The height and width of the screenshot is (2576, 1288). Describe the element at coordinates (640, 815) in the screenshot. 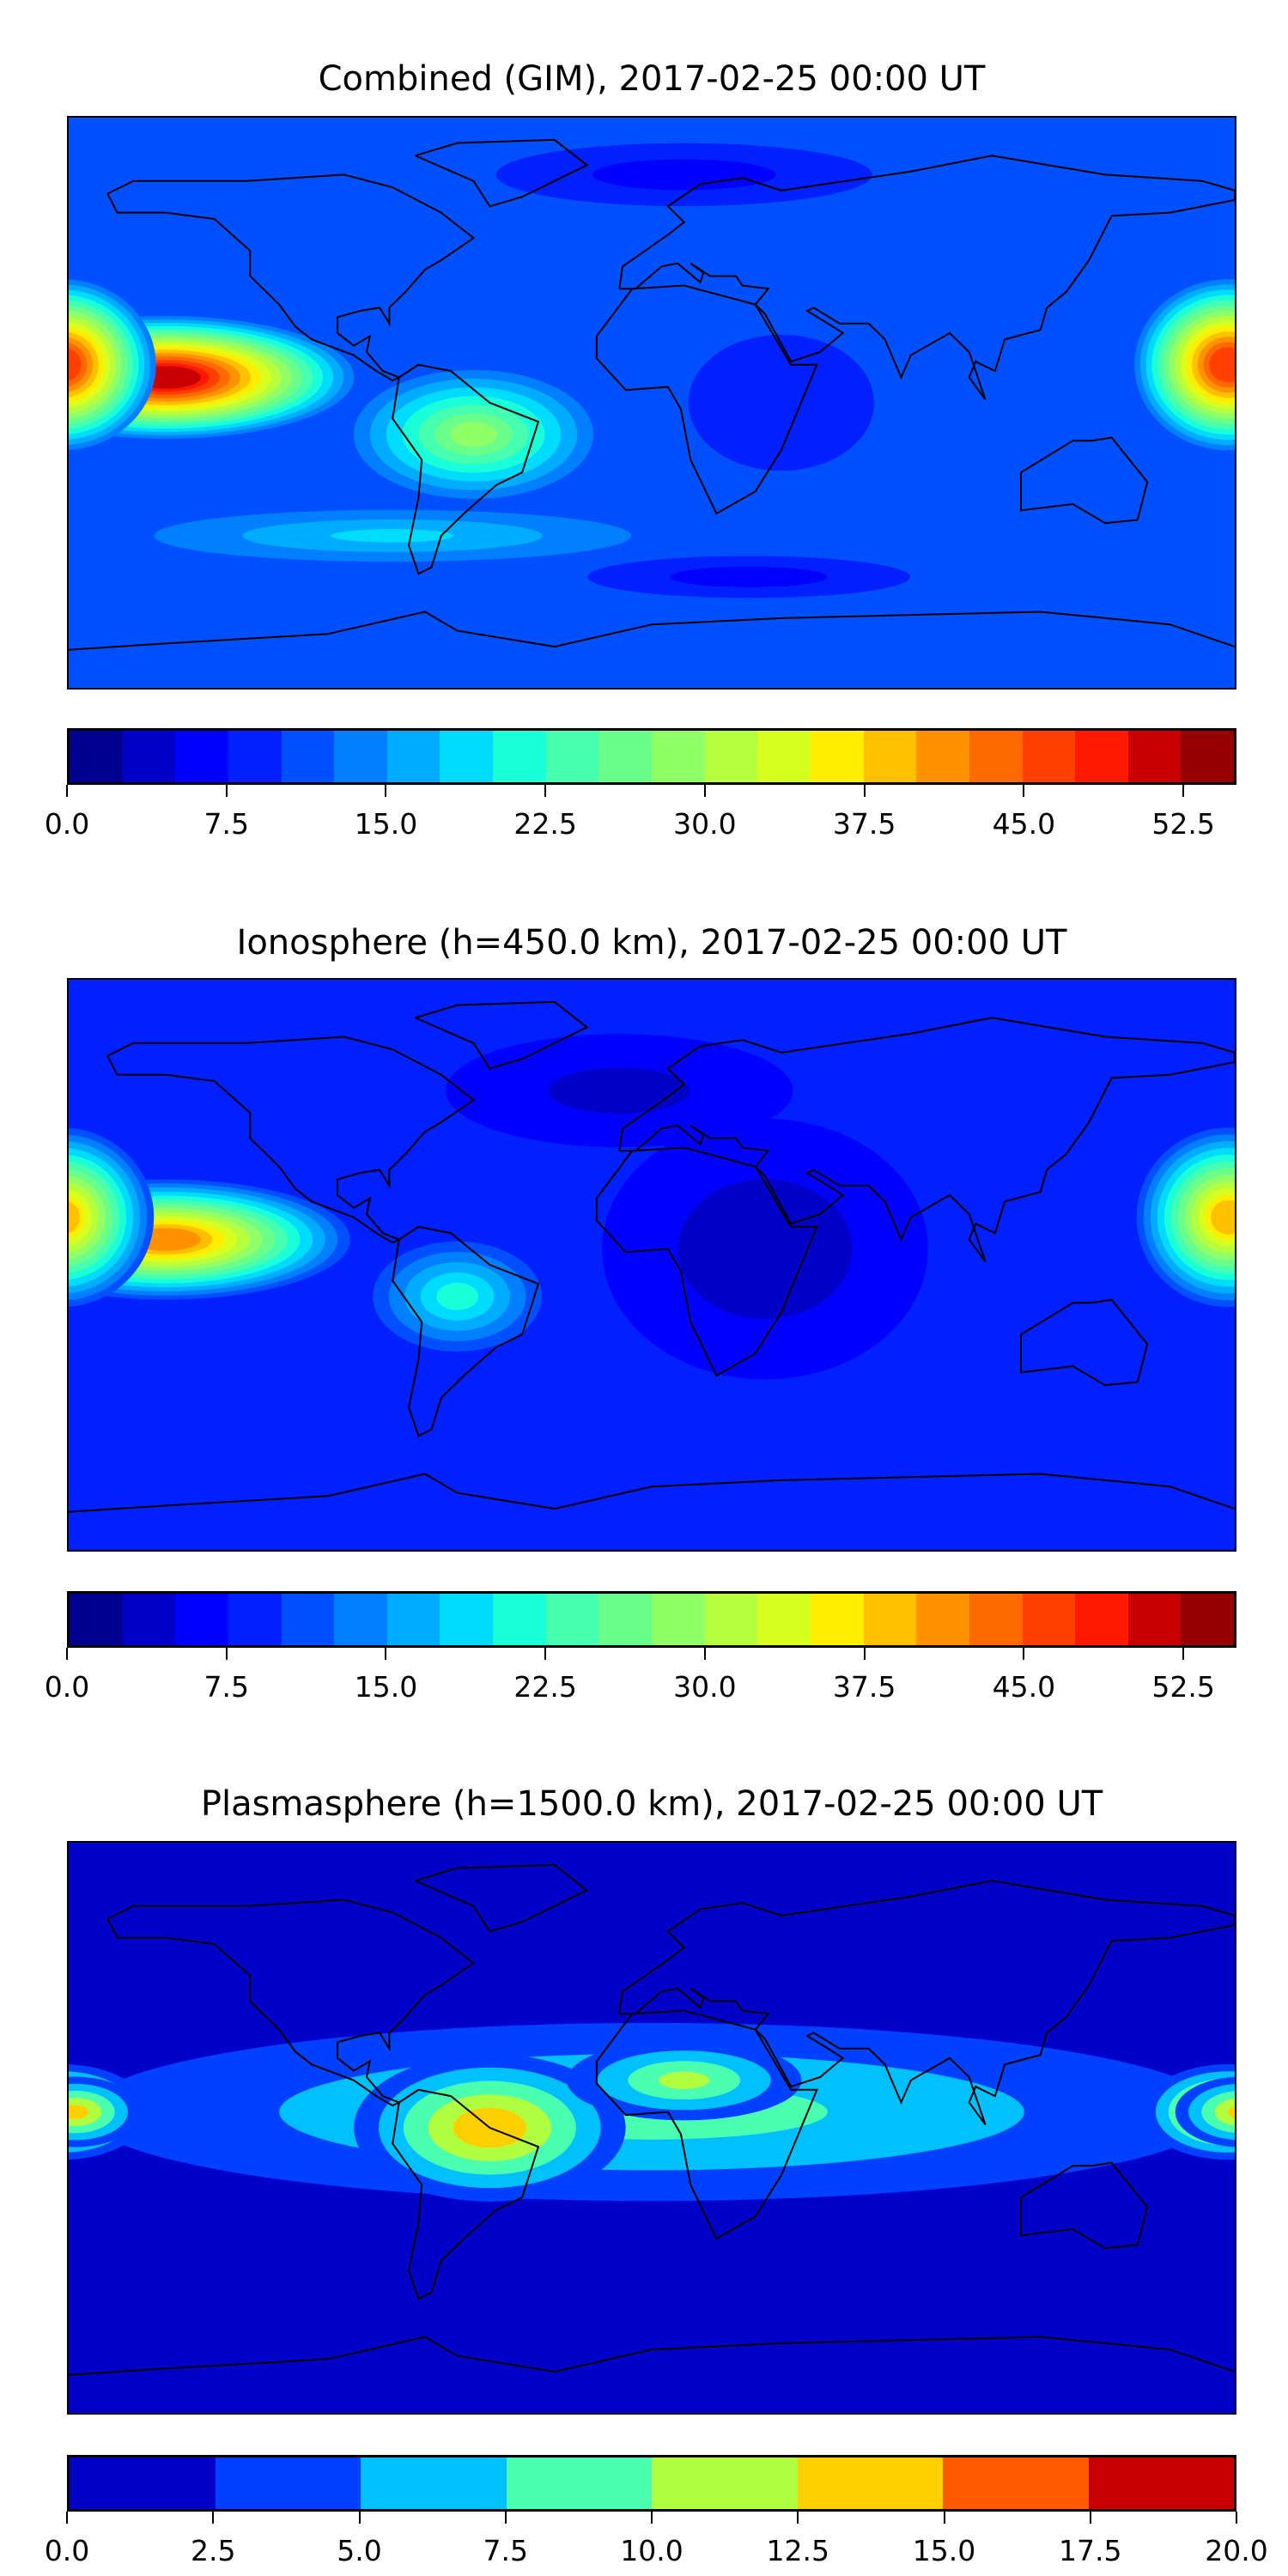

I see `panel-1-colorbar-ticks: 0.0 7.5 15.0 22.5 30.0 37.5 45.0 52.5` at that location.